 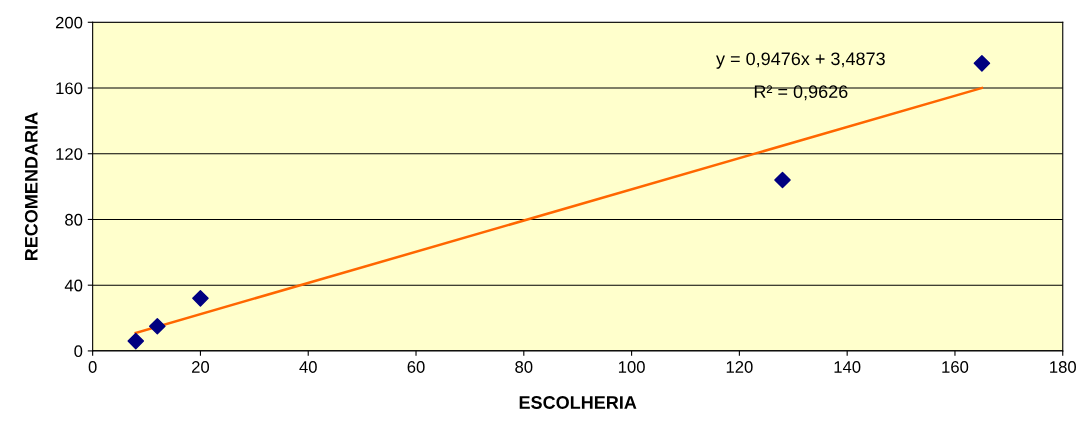 What do you see at coordinates (955, 367) in the screenshot?
I see `x-tick-label: 160` at bounding box center [955, 367].